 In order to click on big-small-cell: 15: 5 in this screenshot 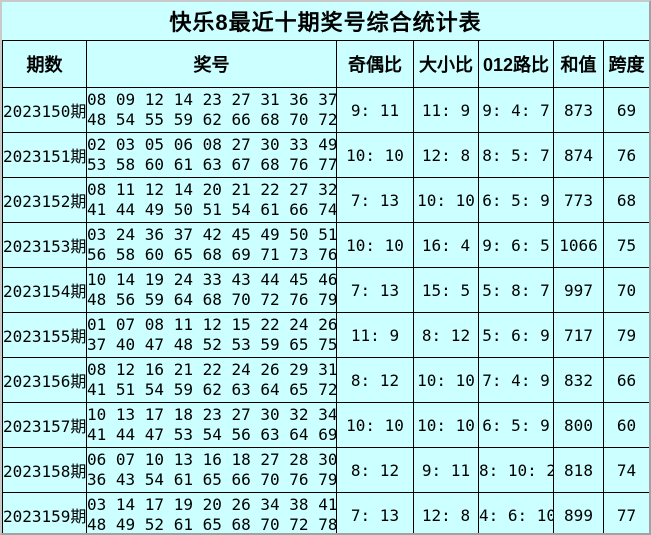, I will do `click(446, 290)`.